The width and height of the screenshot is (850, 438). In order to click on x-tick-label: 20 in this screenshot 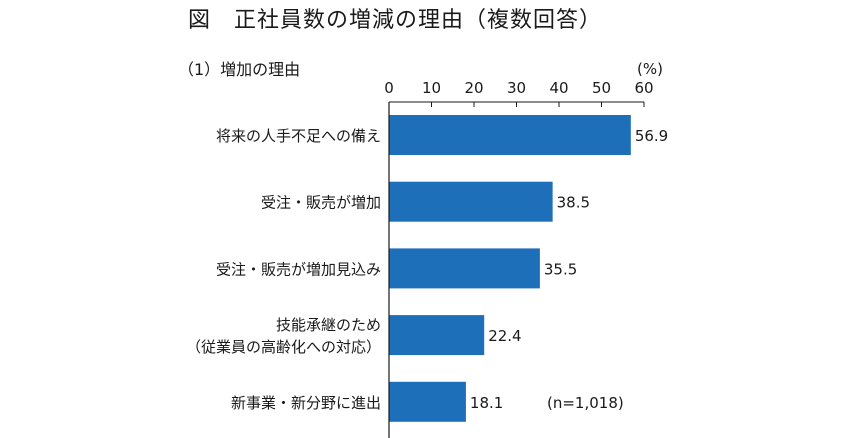, I will do `click(473, 88)`.